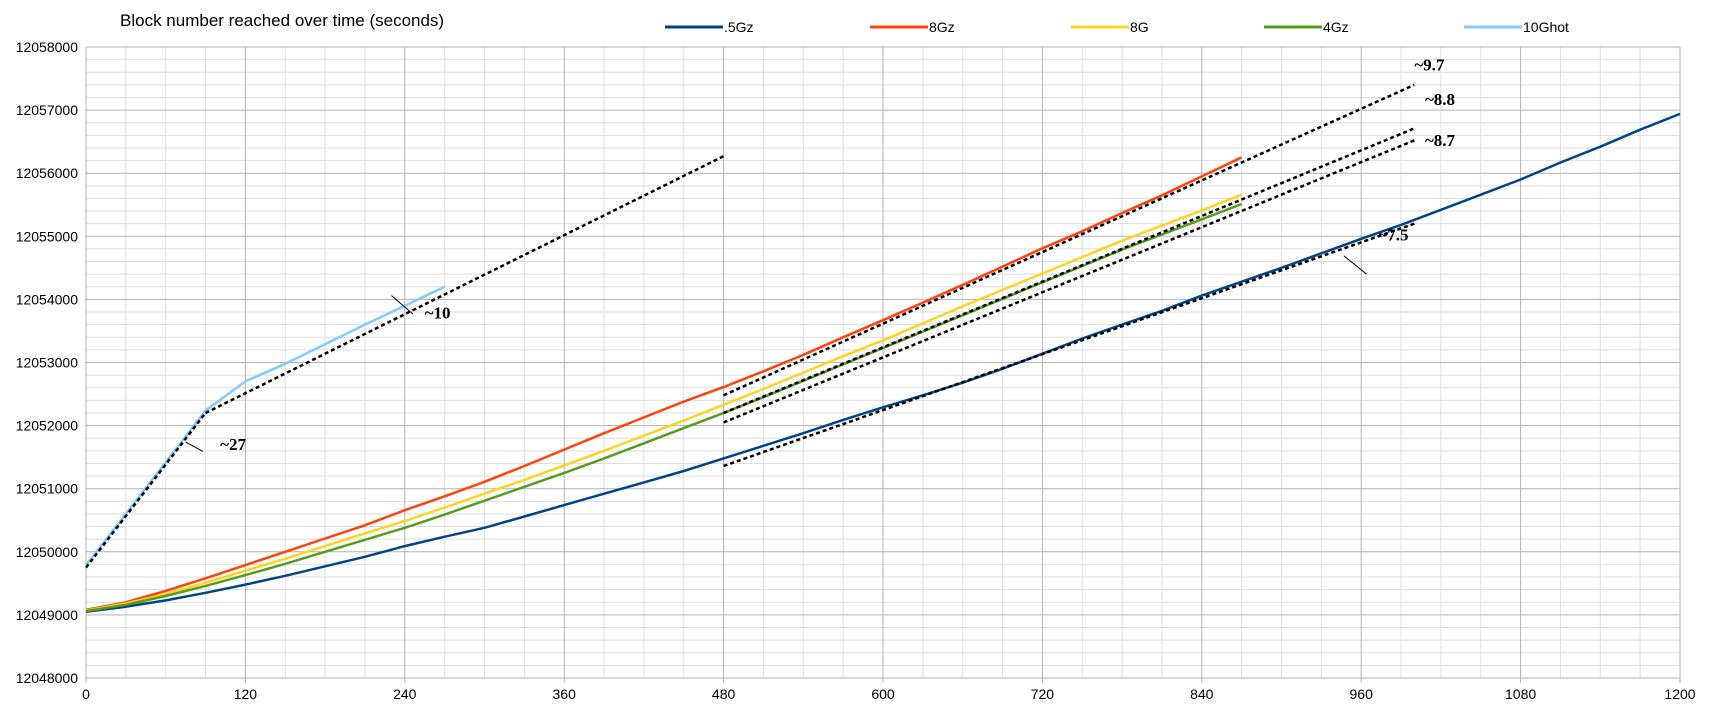 This screenshot has height=709, width=1729. What do you see at coordinates (565, 694) in the screenshot?
I see `x-tick-label: 360` at bounding box center [565, 694].